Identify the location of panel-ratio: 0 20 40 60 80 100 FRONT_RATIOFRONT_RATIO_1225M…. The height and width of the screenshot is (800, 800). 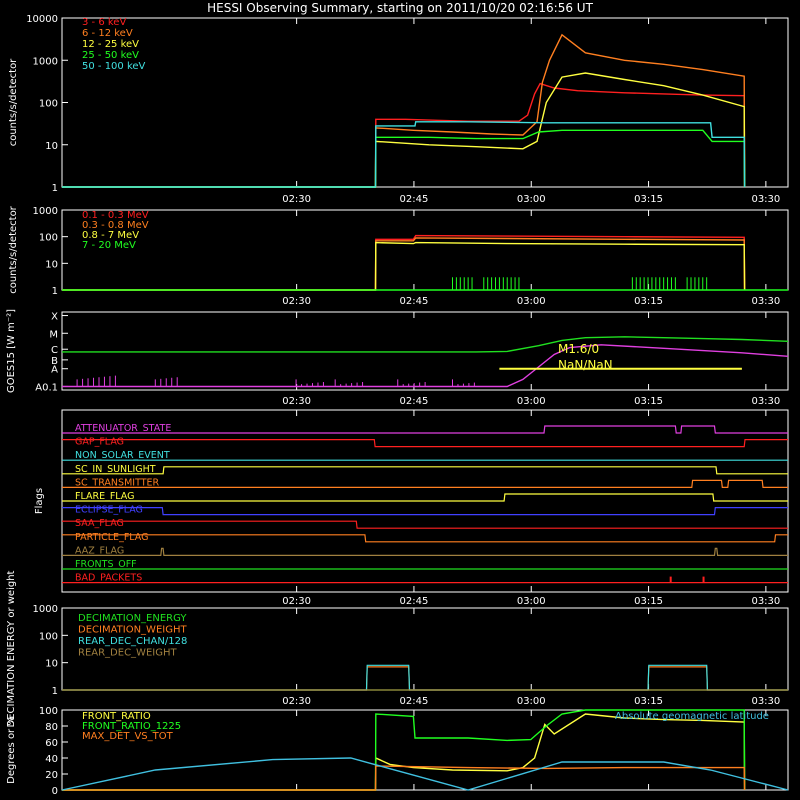
(397, 751).